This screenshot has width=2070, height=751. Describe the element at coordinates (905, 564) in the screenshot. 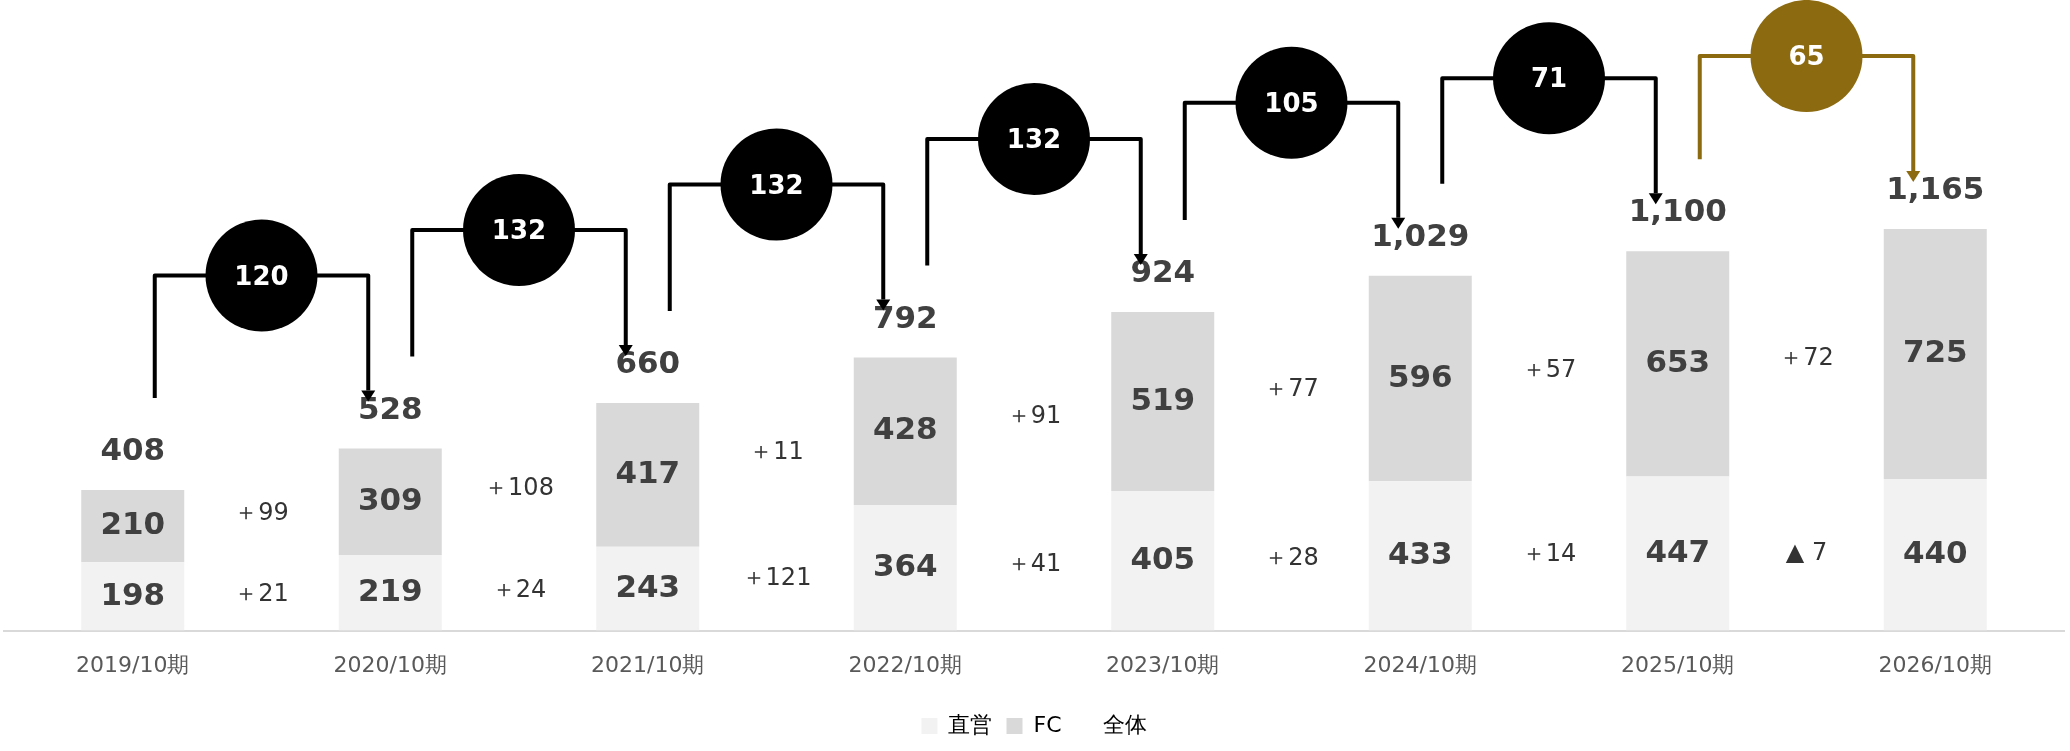

I see `data-label: 364` at that location.